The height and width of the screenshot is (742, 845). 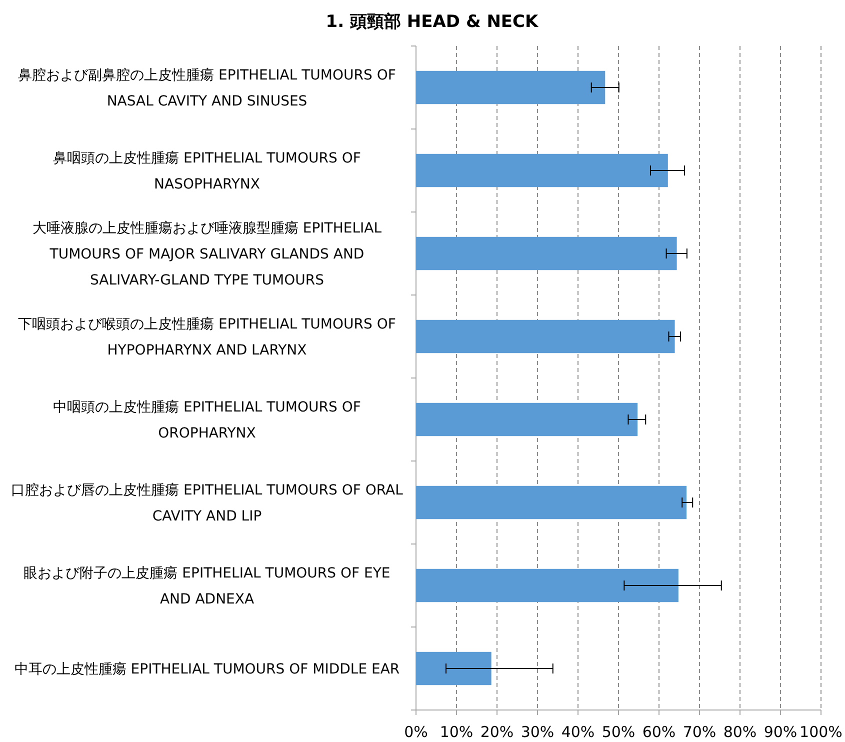 What do you see at coordinates (207, 670) in the screenshot?
I see `y-tick-label: 中耳の上皮性腫瘍 EPITHELIAL TUMOURS OF MIDDLE EAR` at bounding box center [207, 670].